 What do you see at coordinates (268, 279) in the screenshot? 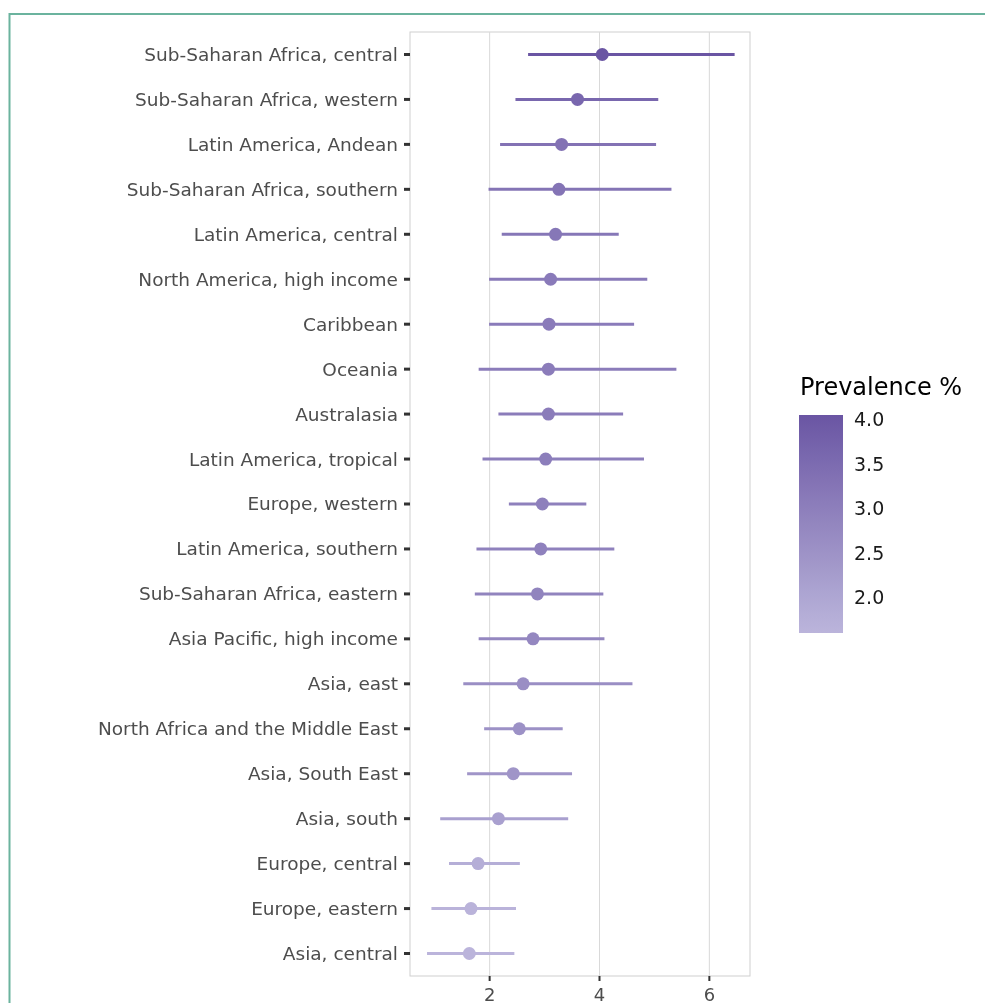
I see `y-tick-label: North America, high income` at bounding box center [268, 279].